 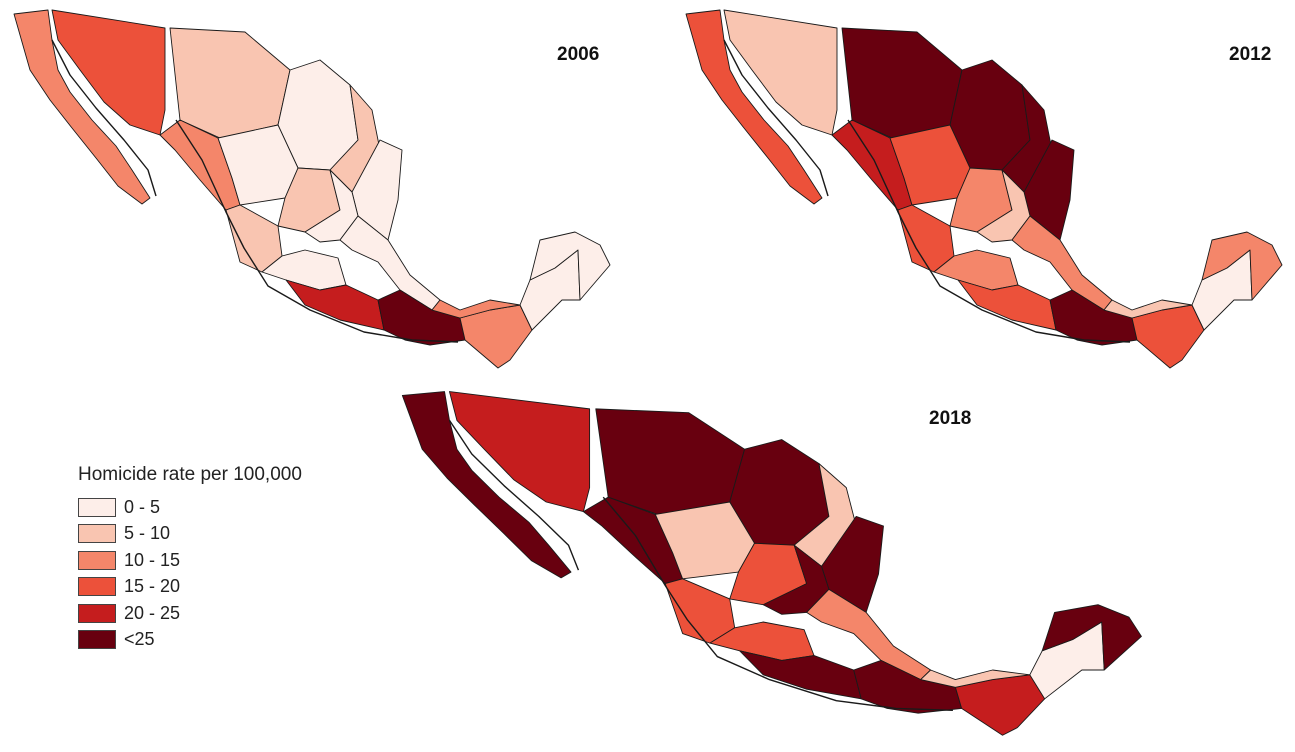 I want to click on legend-label: 15 - 20, so click(x=152, y=586).